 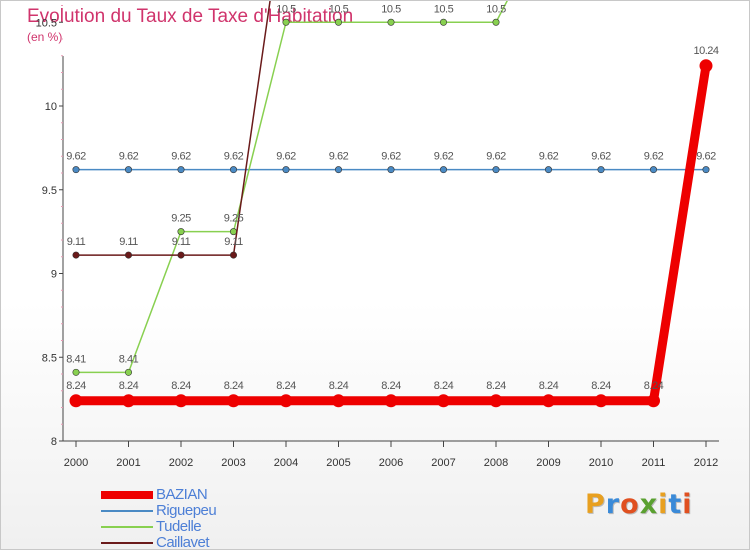 What do you see at coordinates (54, 442) in the screenshot?
I see `y-tick-label: 8` at bounding box center [54, 442].